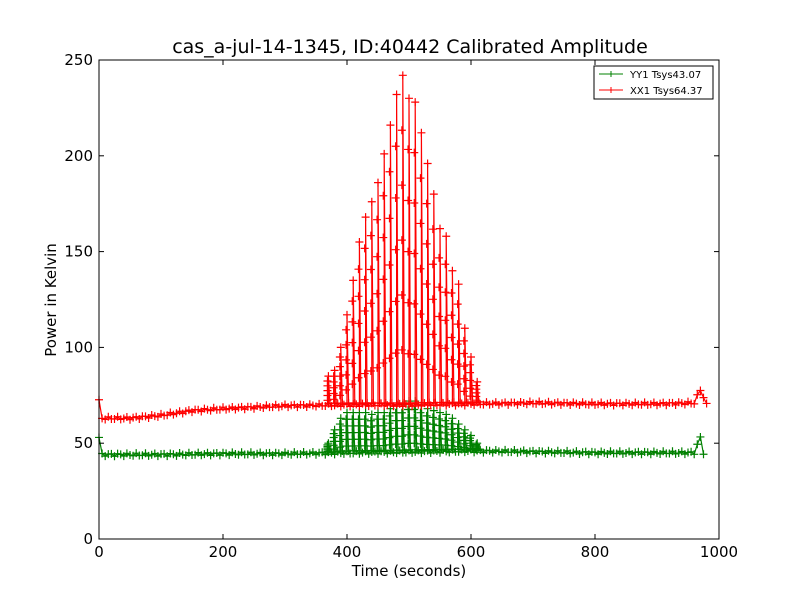 The image size is (800, 600). What do you see at coordinates (653, 82) in the screenshot?
I see `legend-box` at bounding box center [653, 82].